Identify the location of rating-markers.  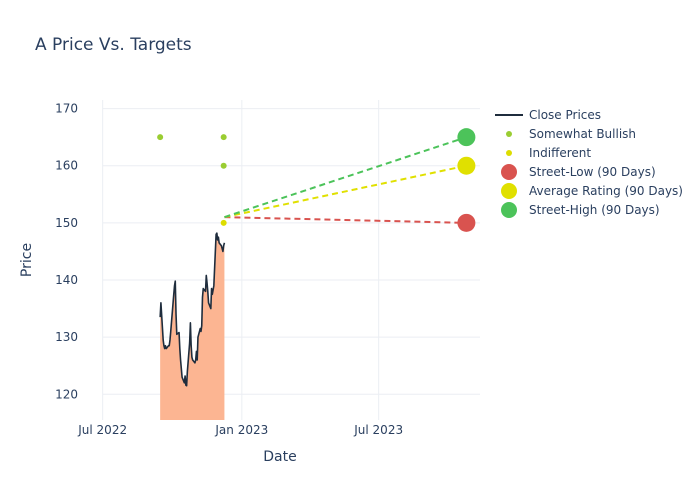
(316, 180).